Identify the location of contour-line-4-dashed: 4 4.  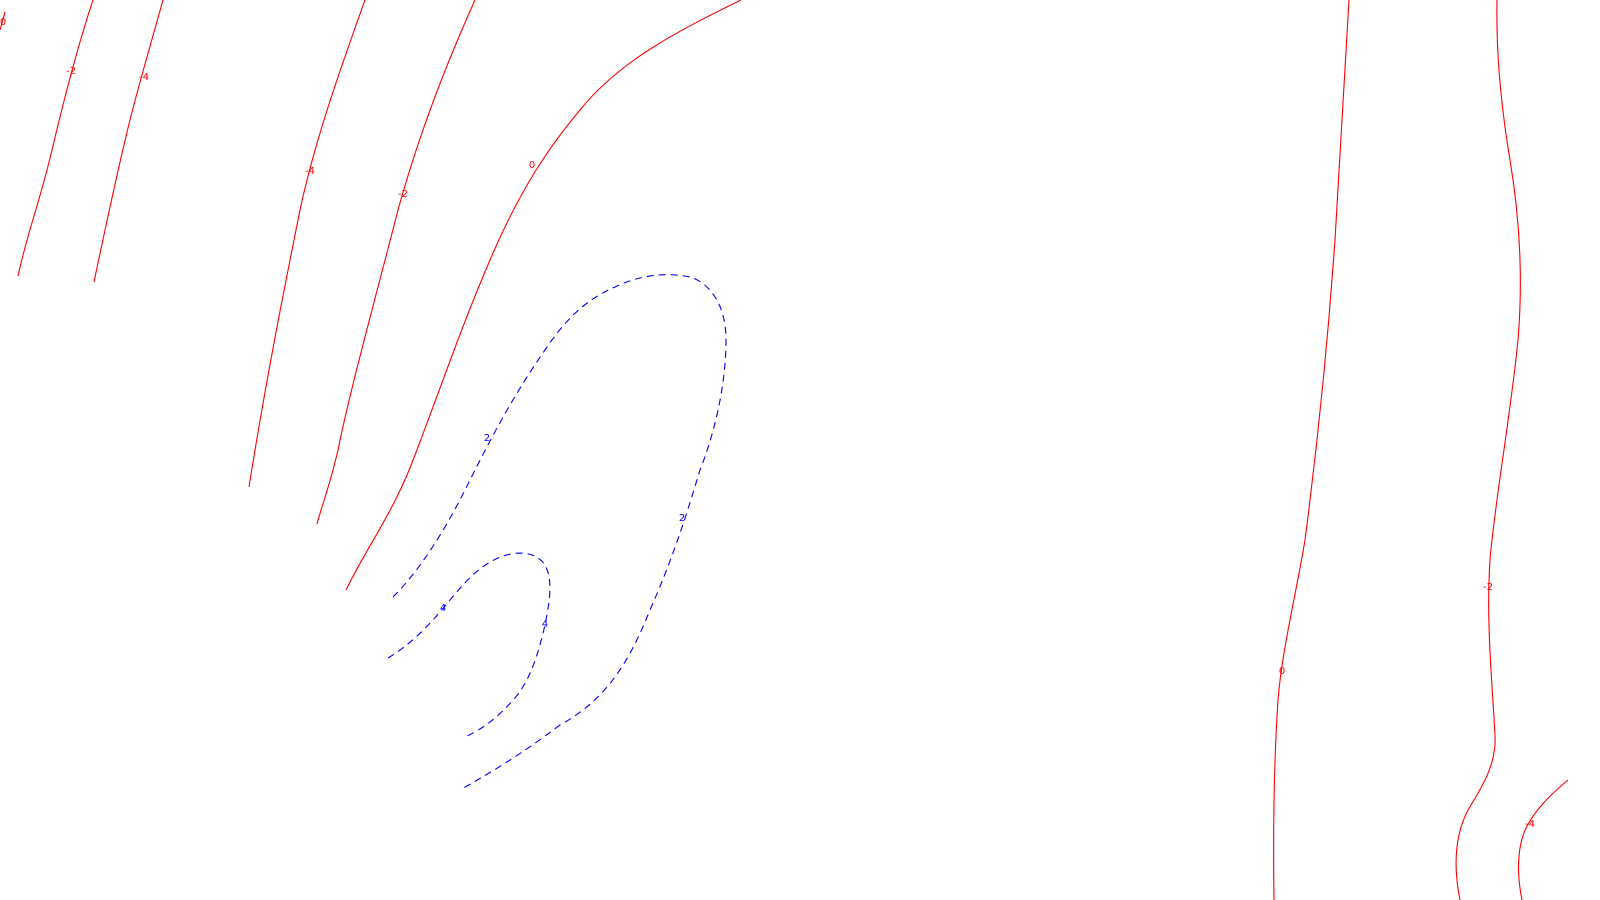
(469, 645).